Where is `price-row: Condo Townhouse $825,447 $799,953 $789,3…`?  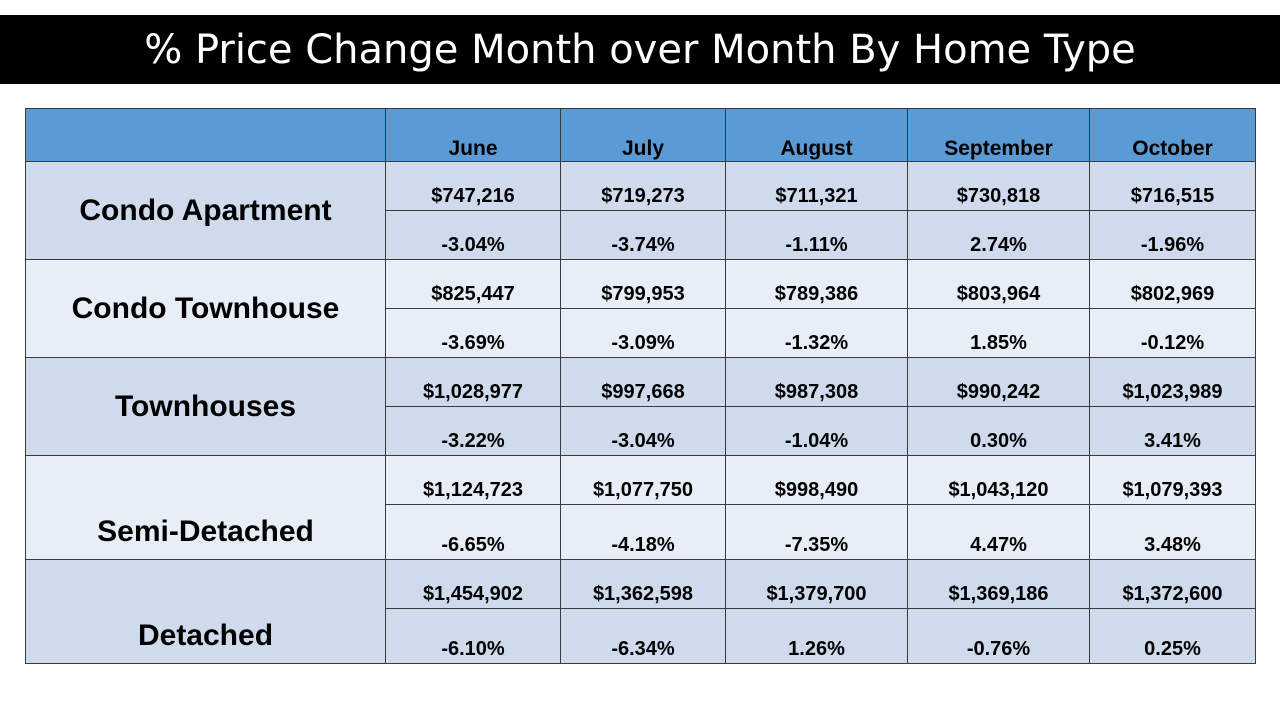 price-row: Condo Townhouse $825,447 $799,953 $789,3… is located at coordinates (640, 308).